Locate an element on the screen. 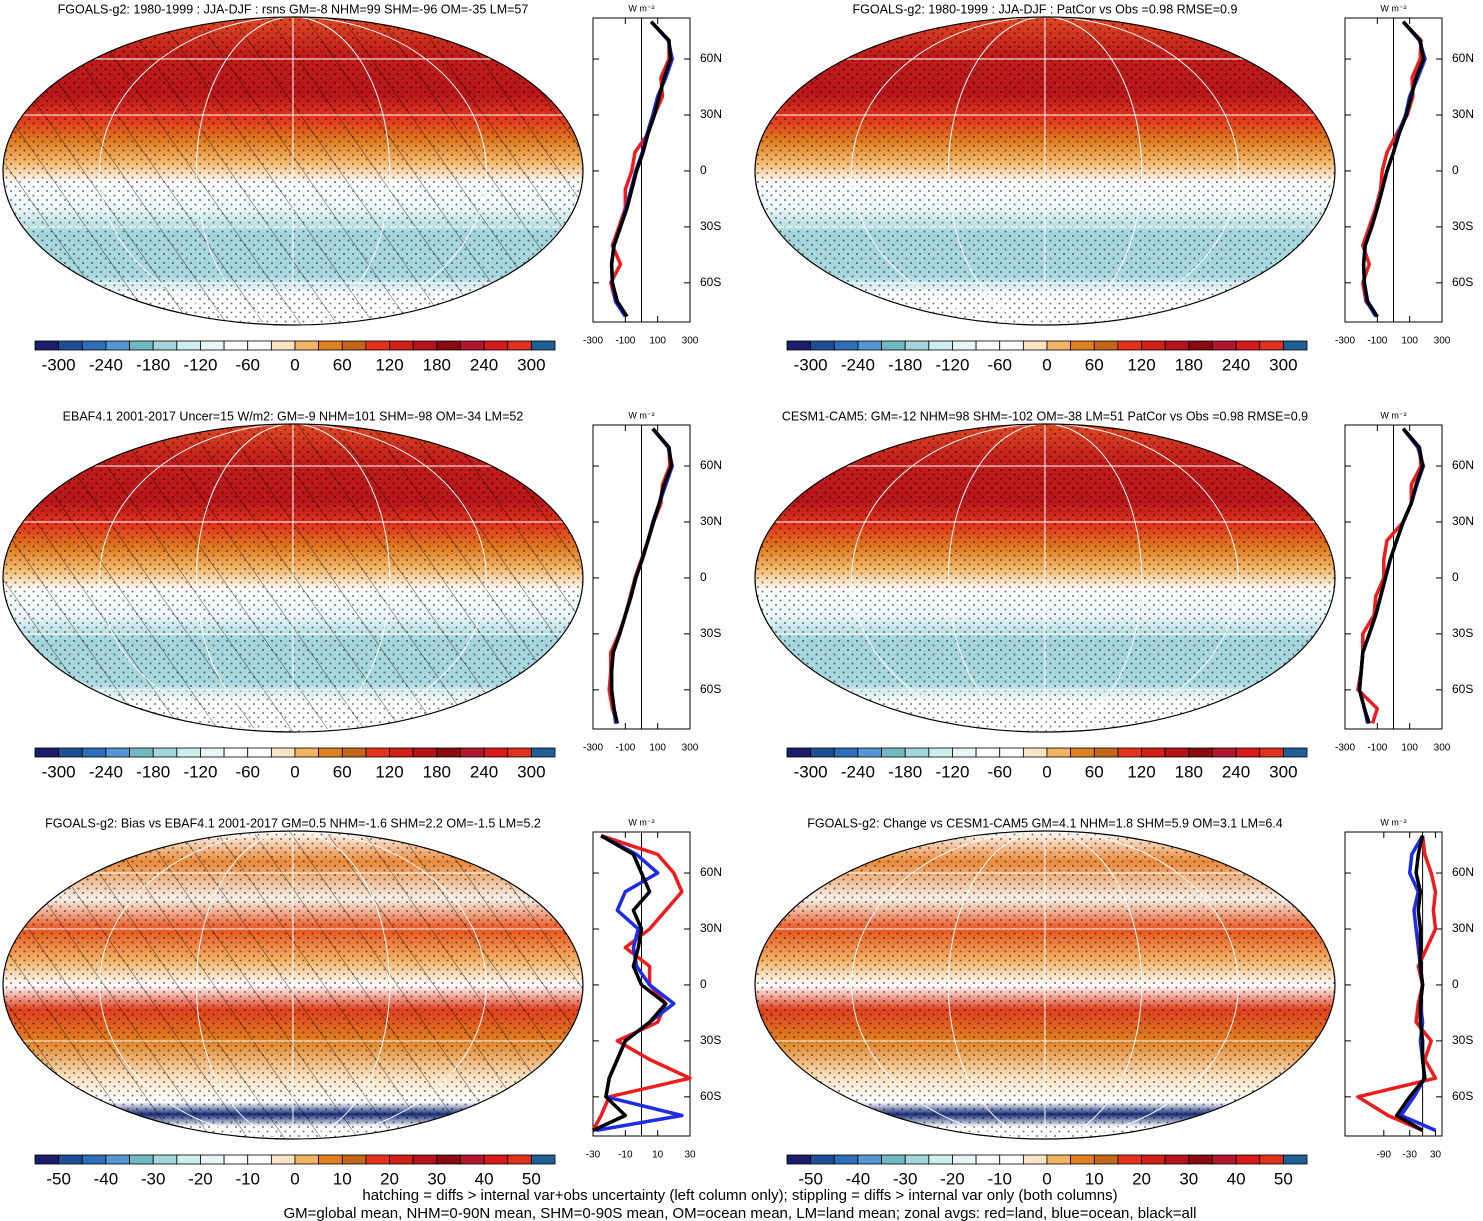 This screenshot has height=1221, width=1483. colorbar-label: 60 is located at coordinates (1094, 364).